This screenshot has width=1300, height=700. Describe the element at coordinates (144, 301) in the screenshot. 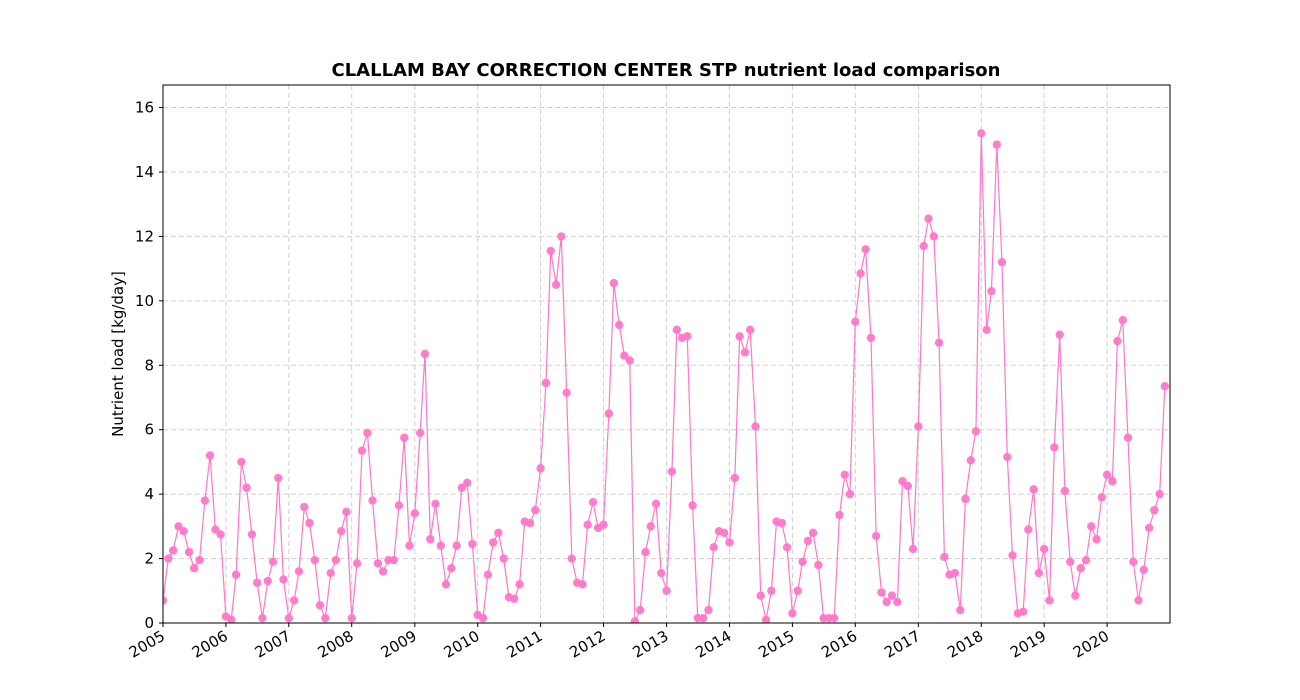

I see `y-tick-label: 10` at that location.